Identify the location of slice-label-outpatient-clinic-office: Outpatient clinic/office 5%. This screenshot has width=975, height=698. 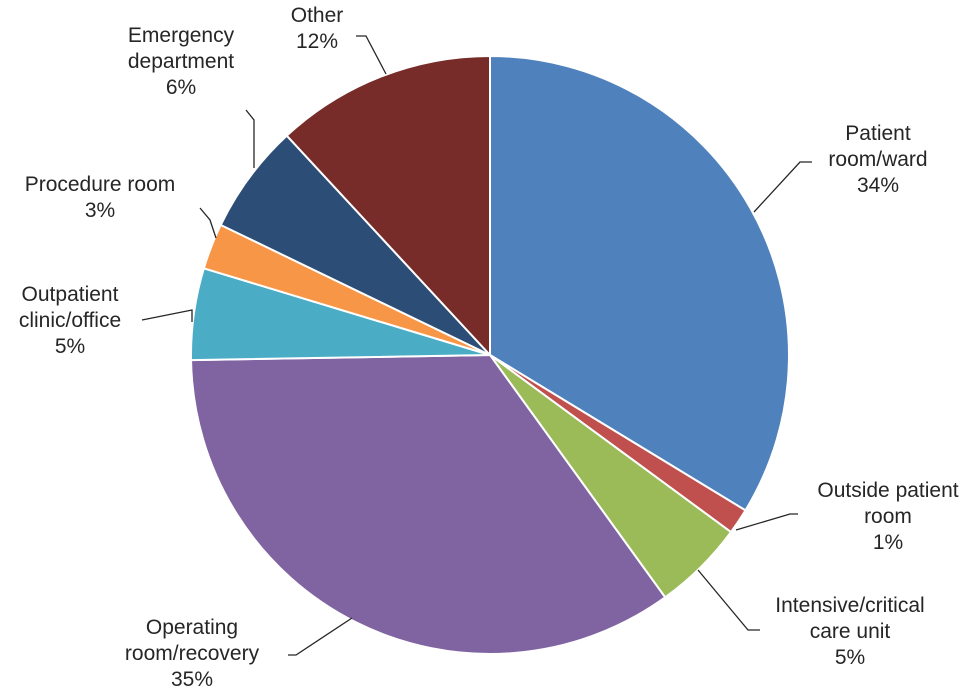
(70, 320).